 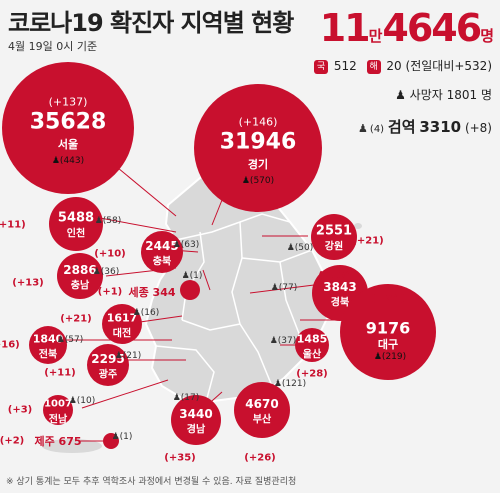 What do you see at coordinates (58, 404) in the screenshot?
I see `region-count: 1007` at bounding box center [58, 404].